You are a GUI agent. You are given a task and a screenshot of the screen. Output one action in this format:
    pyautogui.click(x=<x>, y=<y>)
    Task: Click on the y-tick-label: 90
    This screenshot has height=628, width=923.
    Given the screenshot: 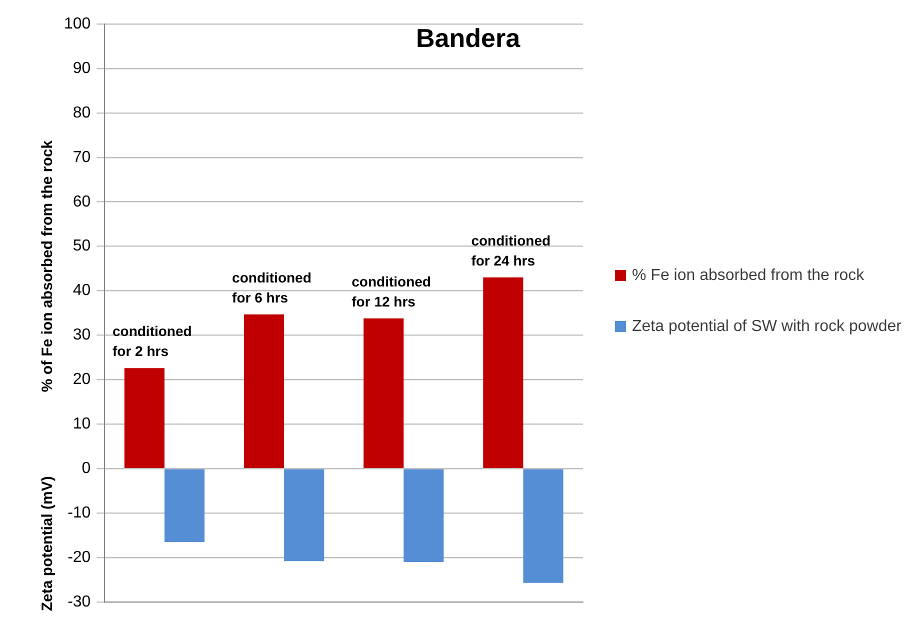 What is the action you would take?
    pyautogui.click(x=81, y=68)
    